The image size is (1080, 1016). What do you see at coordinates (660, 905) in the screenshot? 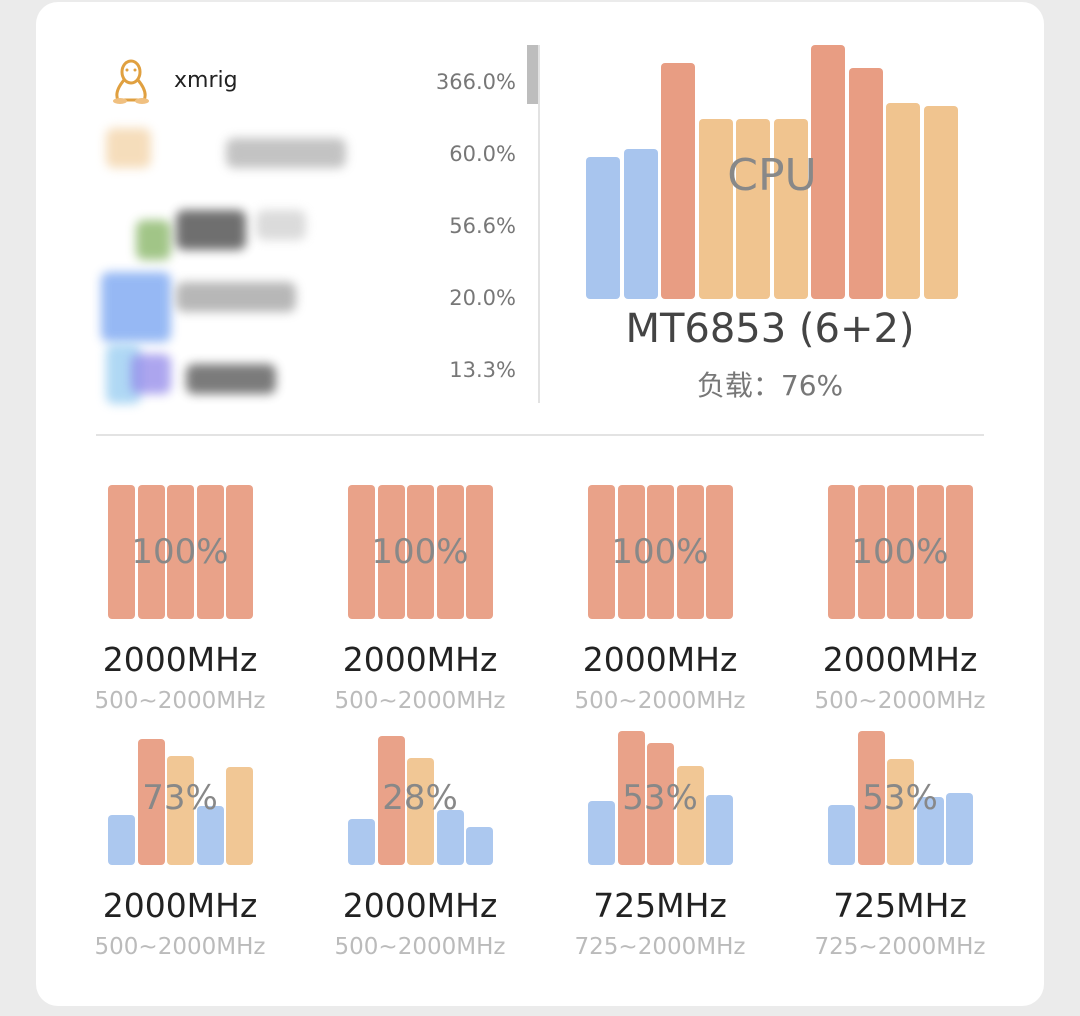
I see `cluster-frequency: 725MHz` at bounding box center [660, 905].